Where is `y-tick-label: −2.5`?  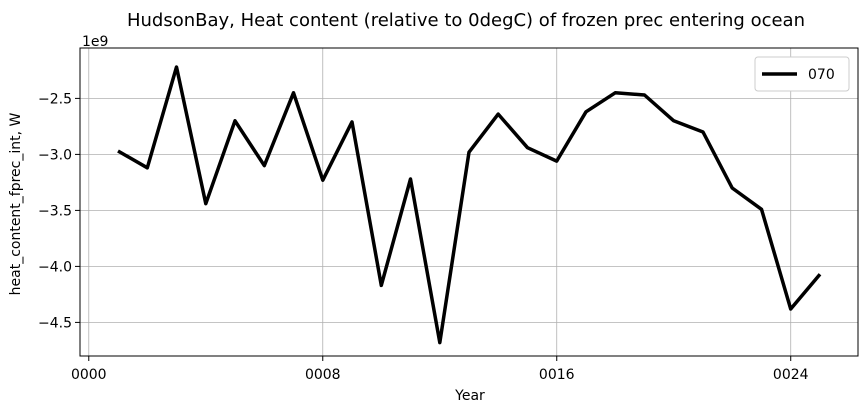 y-tick-label: −2.5 is located at coordinates (55, 99).